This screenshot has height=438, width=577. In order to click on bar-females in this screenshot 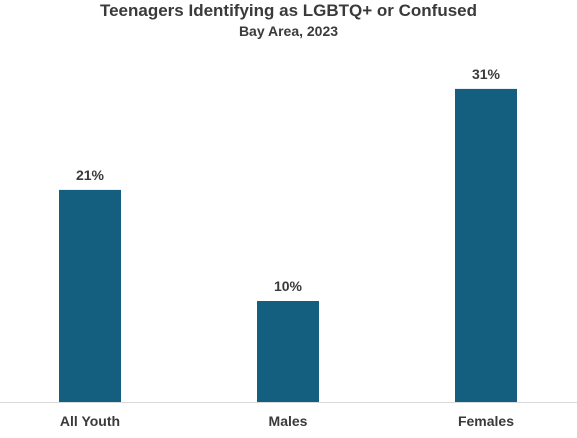, I will do `click(486, 245)`.